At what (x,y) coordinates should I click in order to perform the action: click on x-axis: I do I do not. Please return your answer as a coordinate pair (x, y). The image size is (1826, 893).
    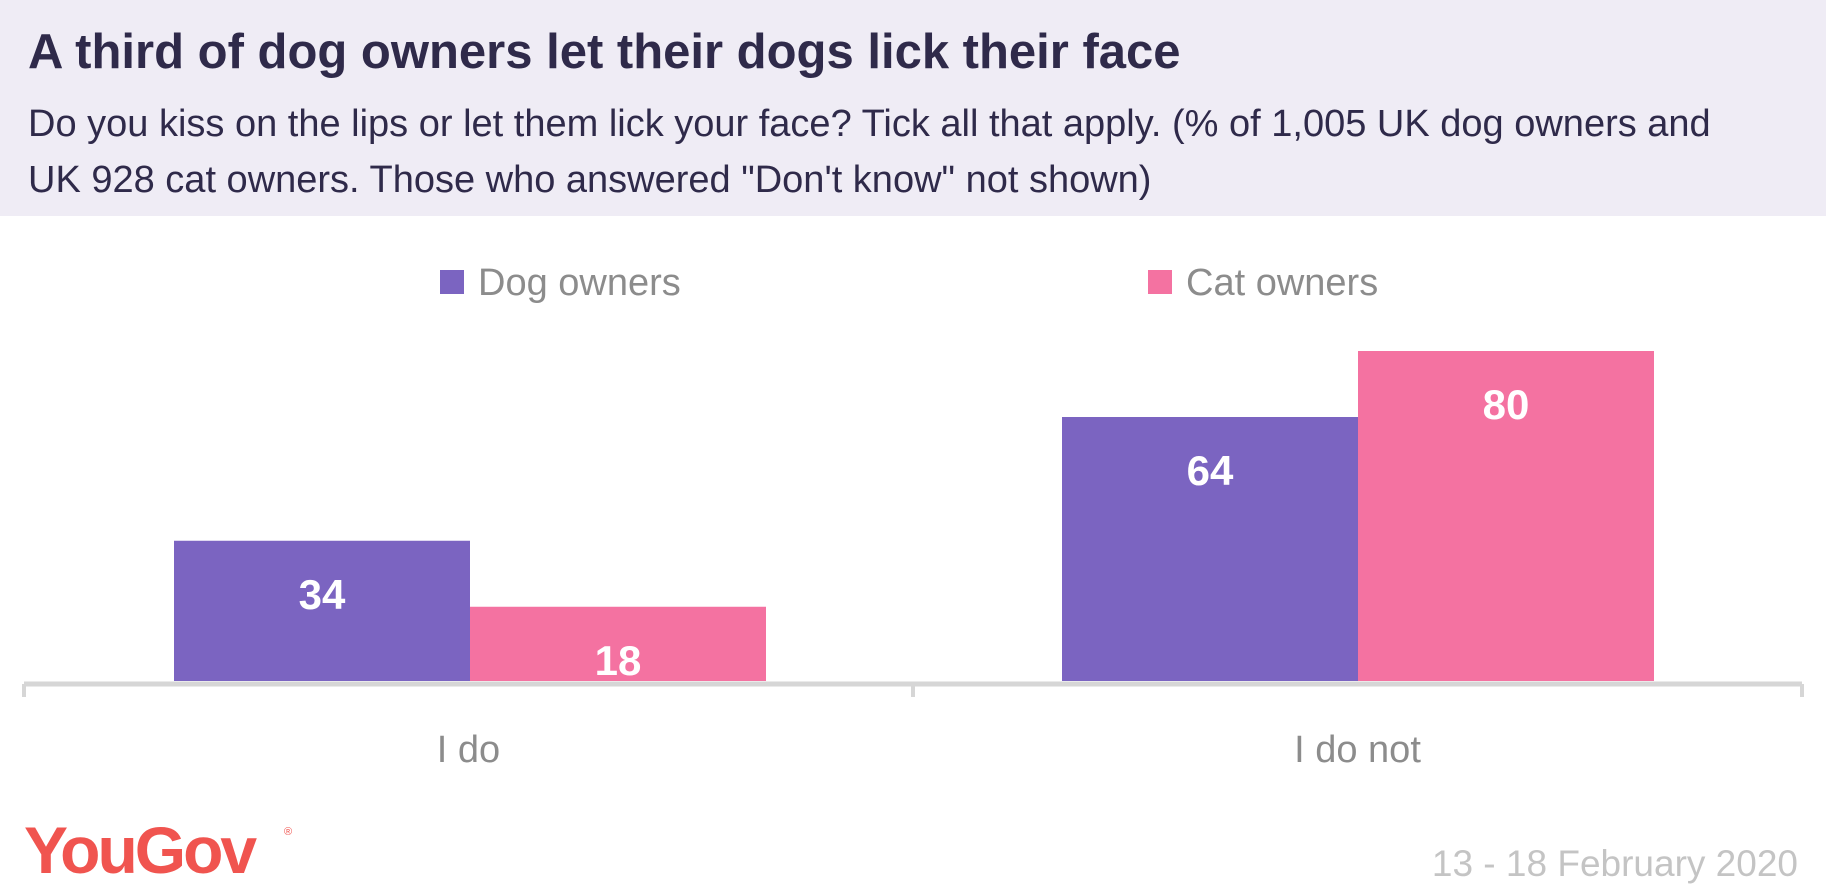
    Looking at the image, I should click on (913, 726).